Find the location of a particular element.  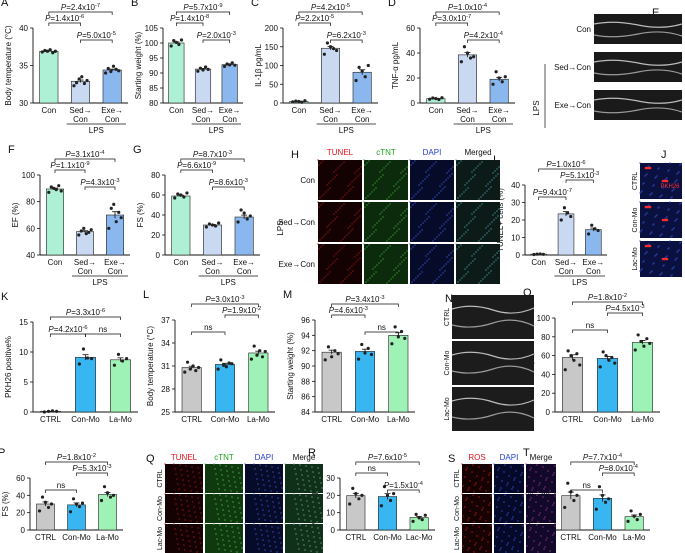

pkh26-signal is located at coordinates (648, 246).